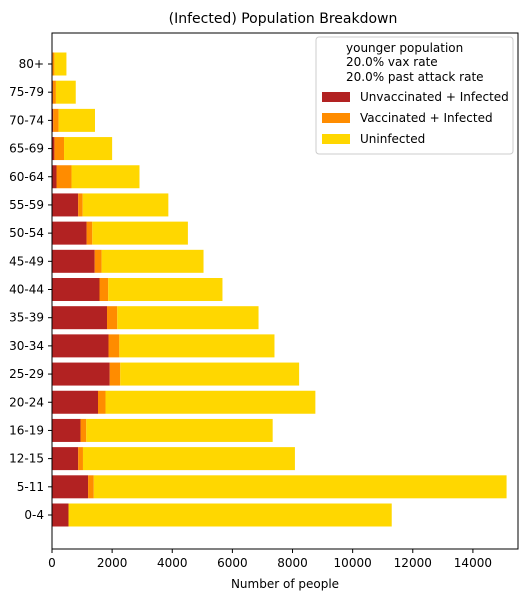  I want to click on x-tick-label: 12000, so click(413, 563).